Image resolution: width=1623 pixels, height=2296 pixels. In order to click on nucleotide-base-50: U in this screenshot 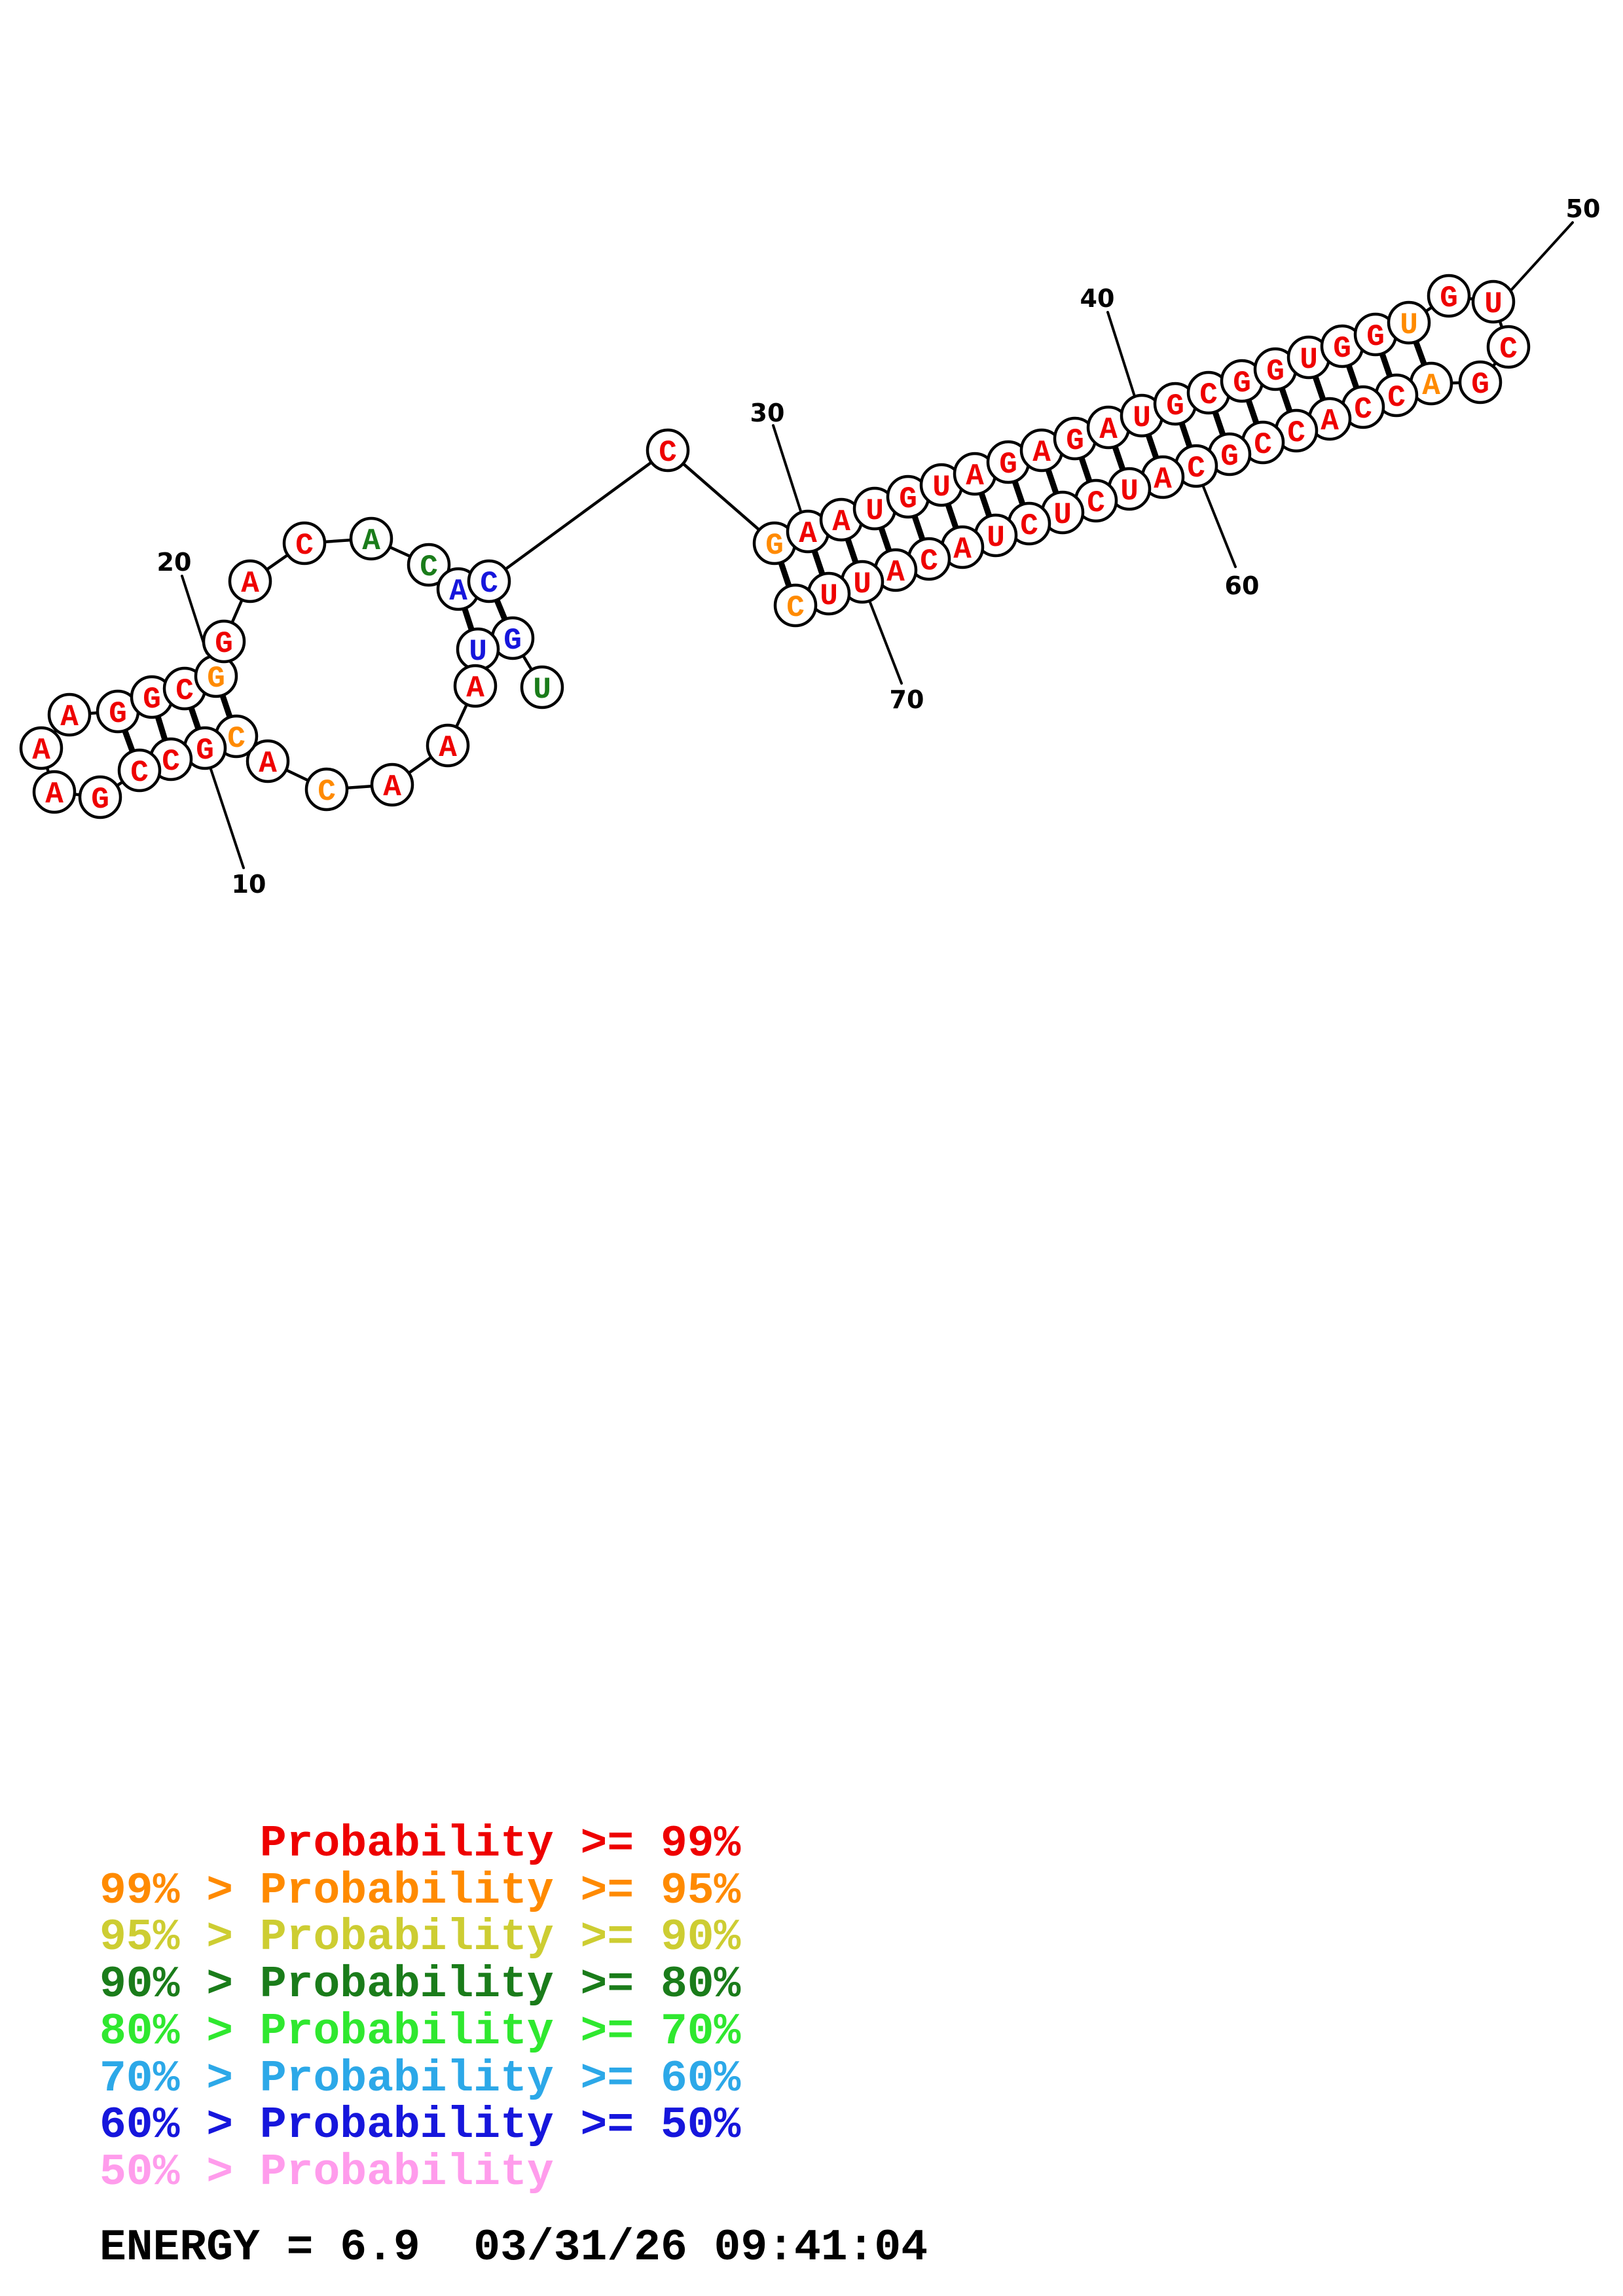, I will do `click(1493, 304)`.